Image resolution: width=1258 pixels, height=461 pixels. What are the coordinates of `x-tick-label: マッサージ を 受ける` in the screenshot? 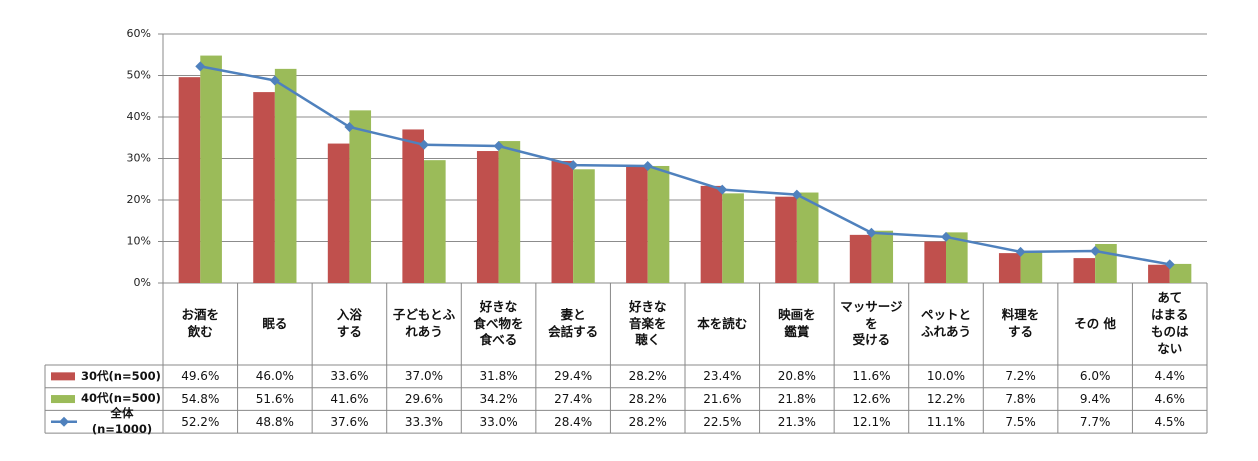 It's located at (871, 323).